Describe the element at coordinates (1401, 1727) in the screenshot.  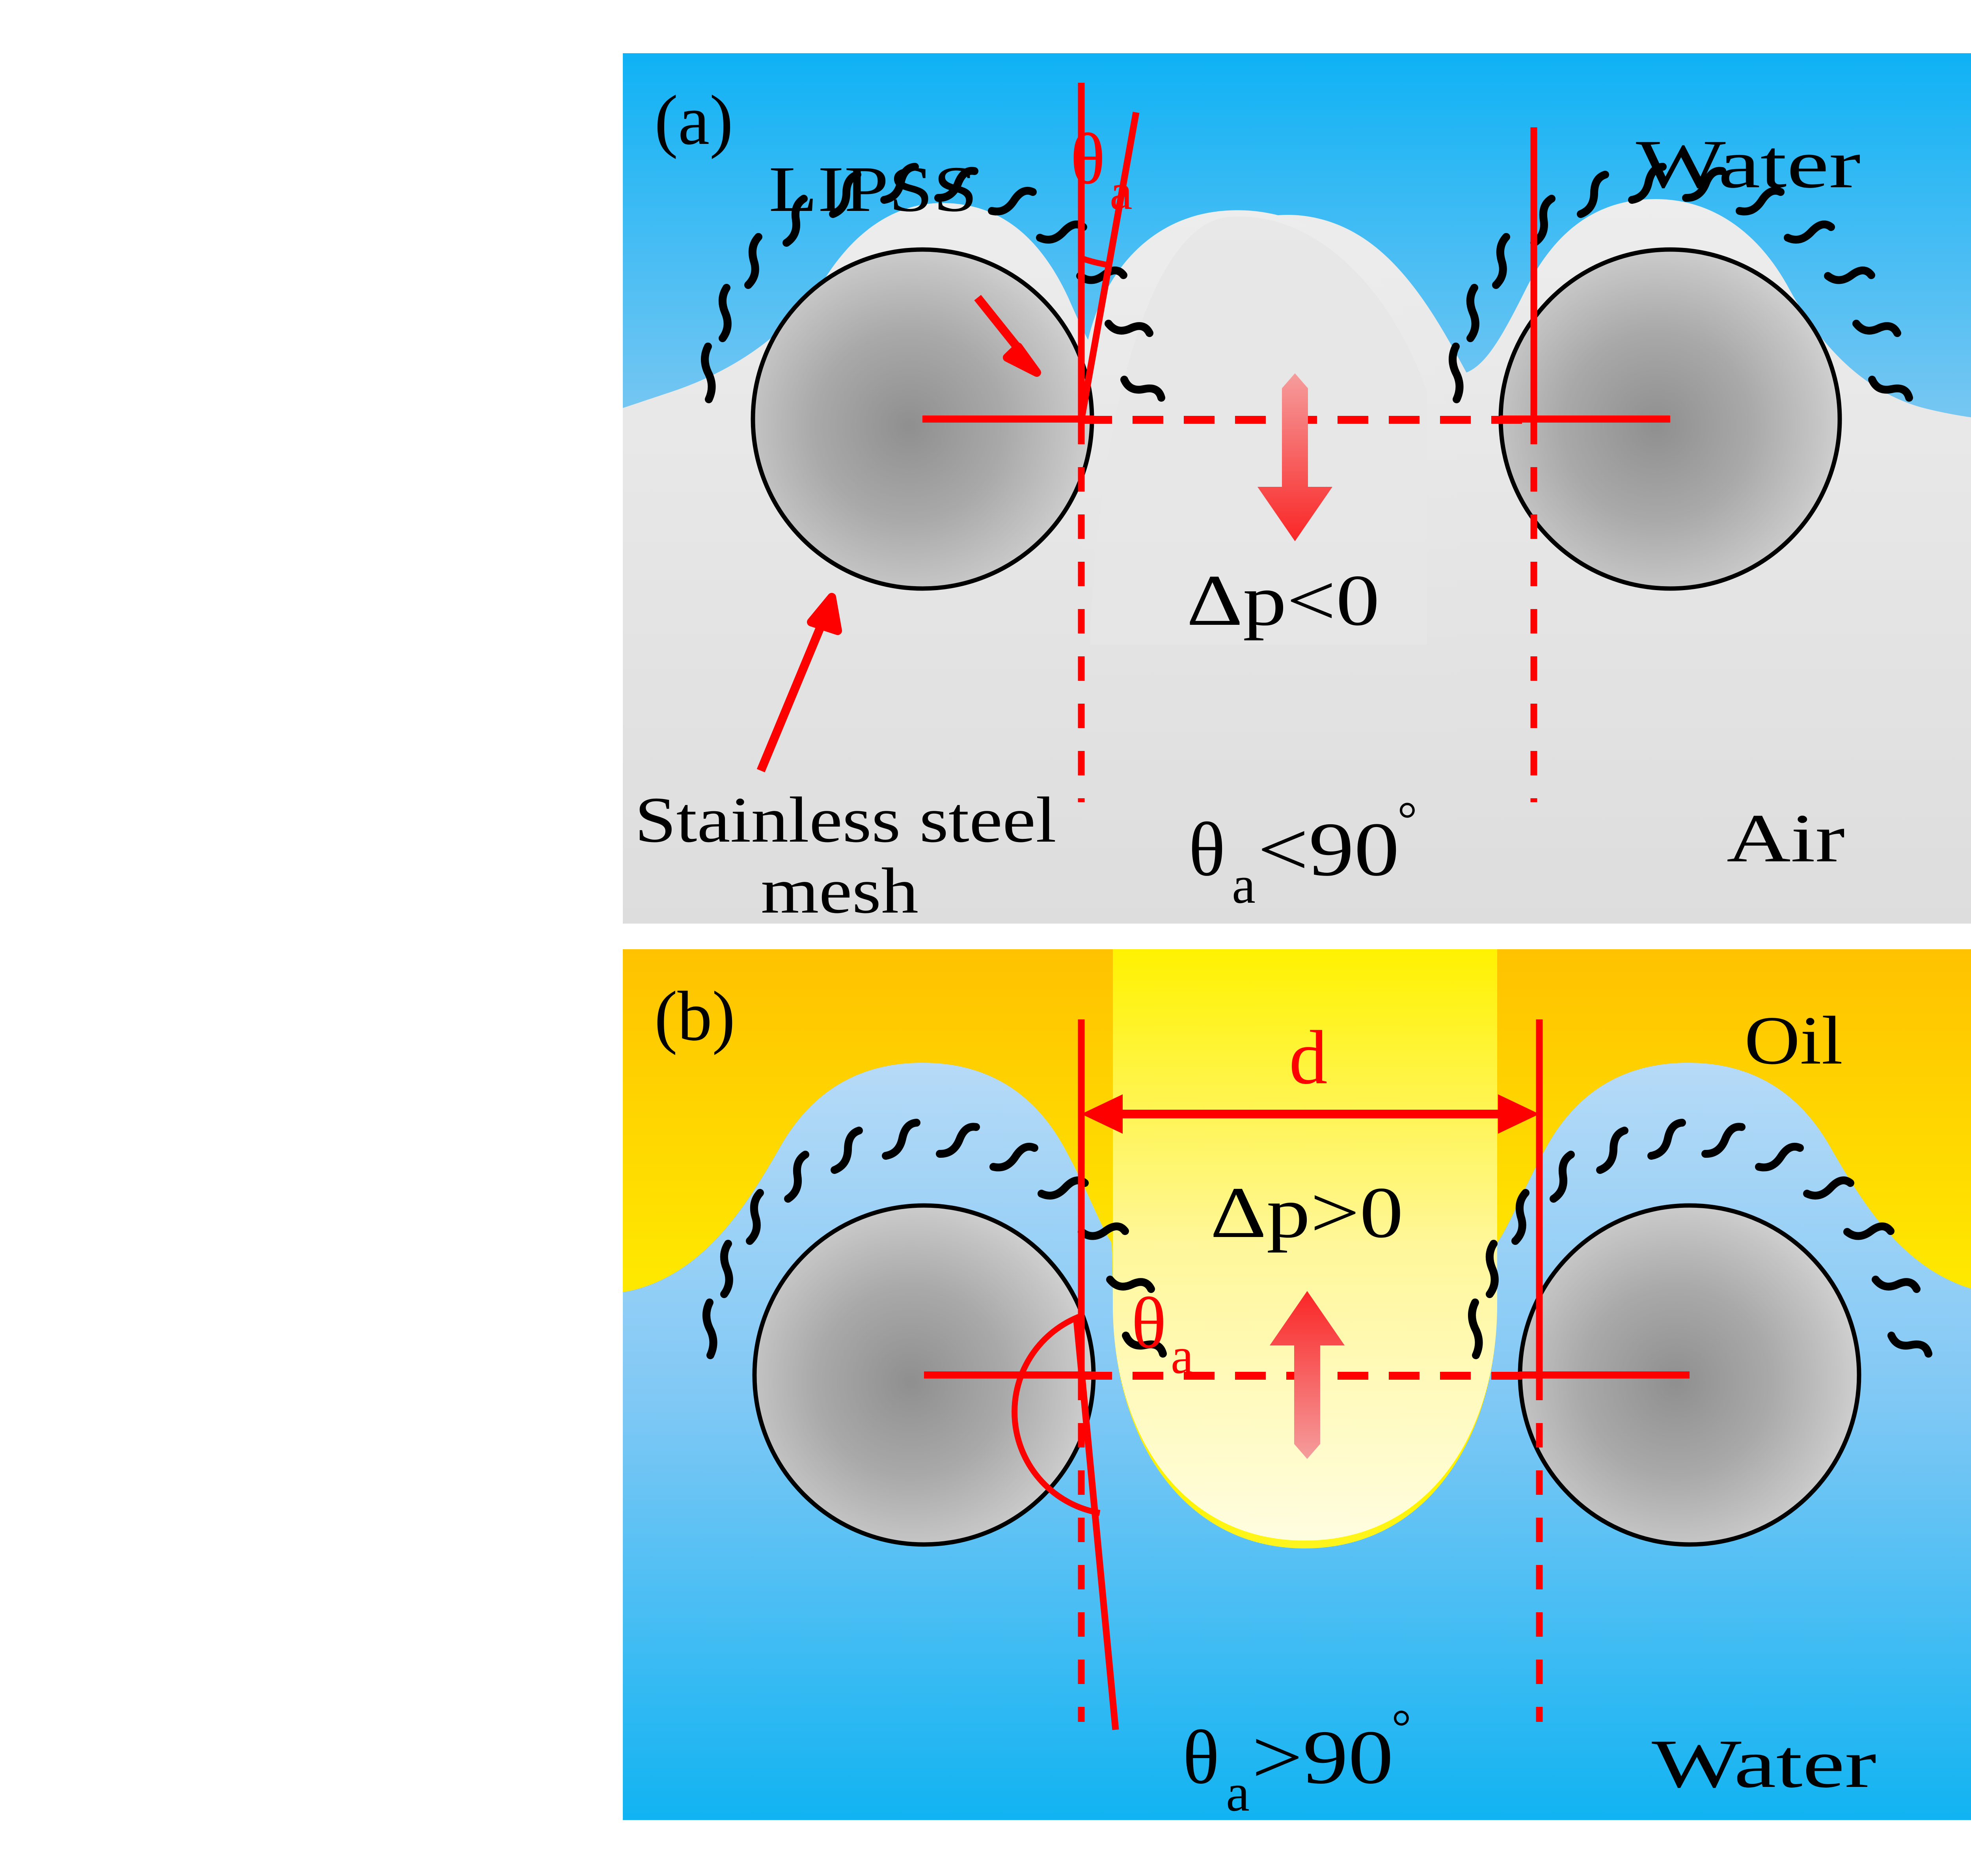
I see `angle-condition-degree-b: °` at that location.